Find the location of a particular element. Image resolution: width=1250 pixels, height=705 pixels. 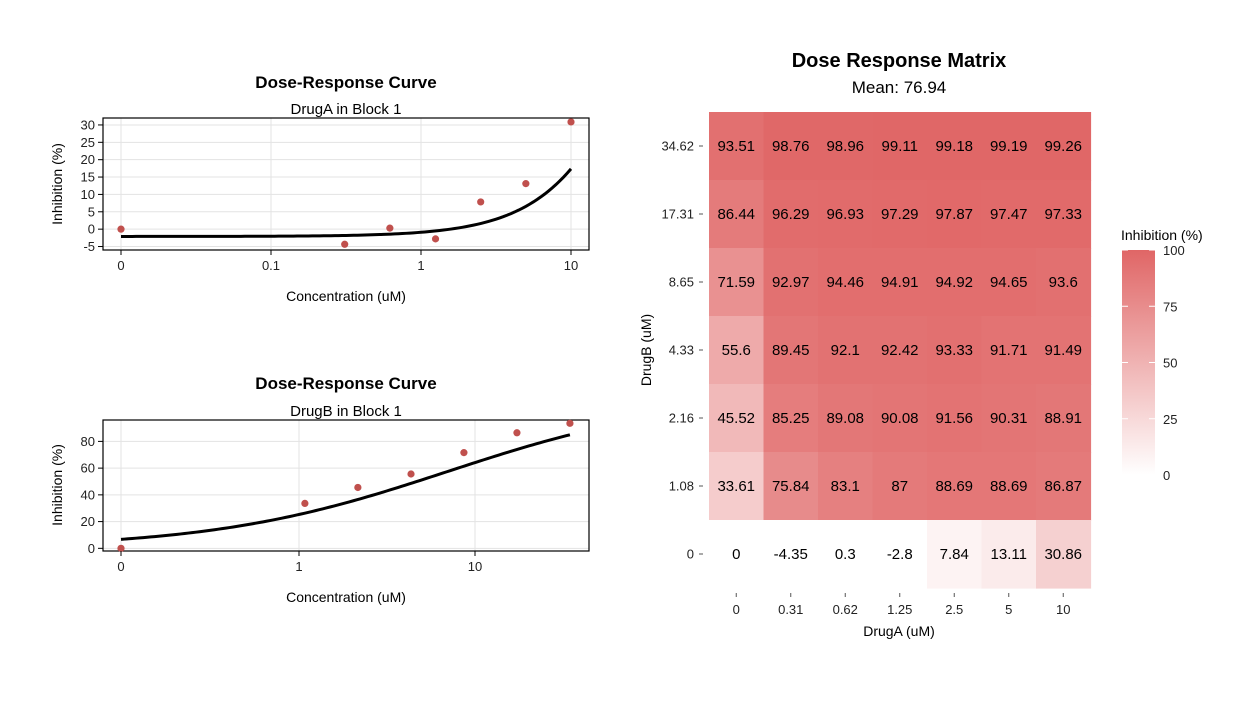

matrix-cell-label: 0 is located at coordinates (736, 554).